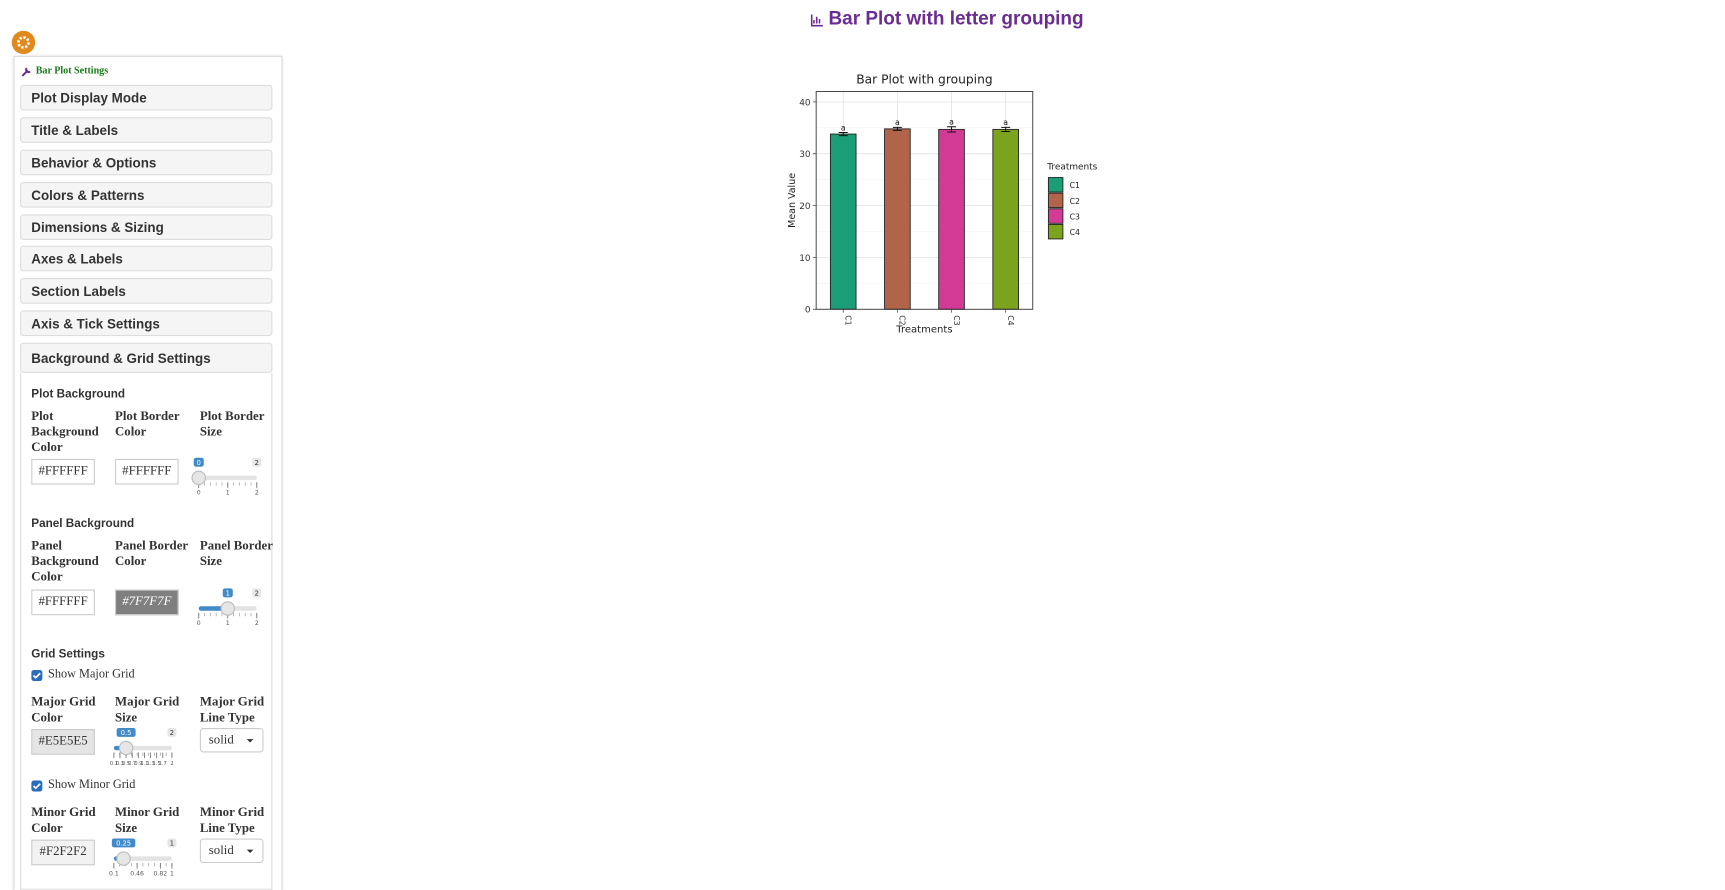  I want to click on y-axis-label: Mean Value, so click(792, 200).